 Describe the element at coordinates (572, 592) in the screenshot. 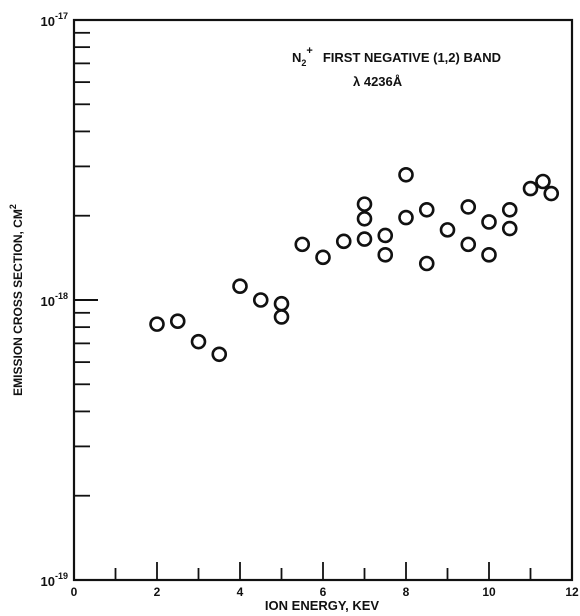

I see `x-tick-label: 12` at that location.